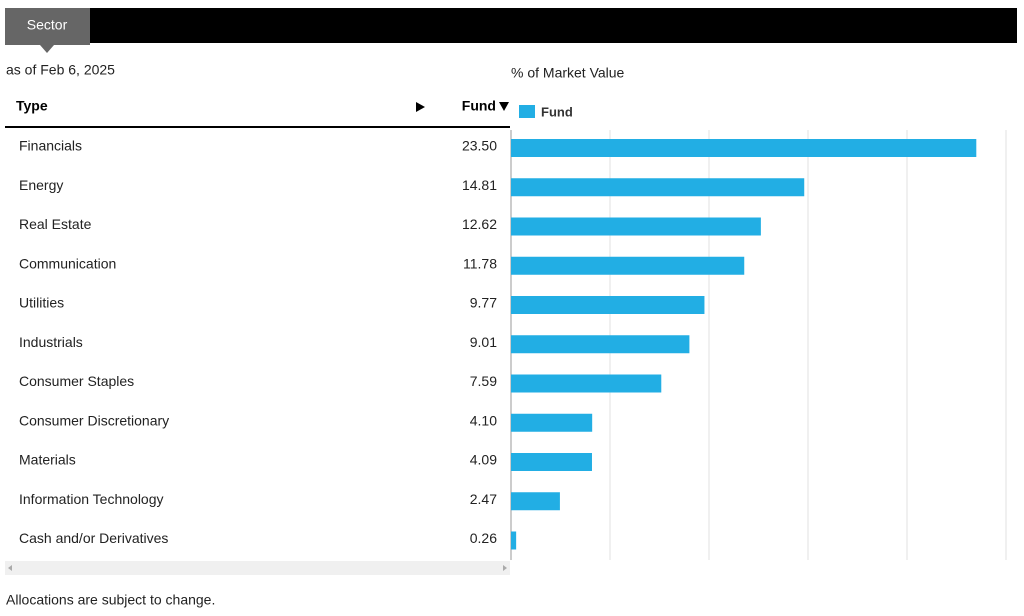 Image resolution: width=1024 pixels, height=616 pixels. Describe the element at coordinates (479, 106) in the screenshot. I see `column-header: Fund` at that location.